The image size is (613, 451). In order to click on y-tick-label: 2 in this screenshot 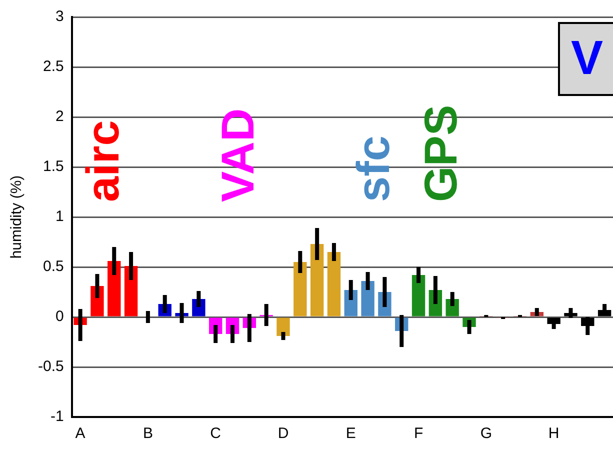, I will do `click(60, 117)`.